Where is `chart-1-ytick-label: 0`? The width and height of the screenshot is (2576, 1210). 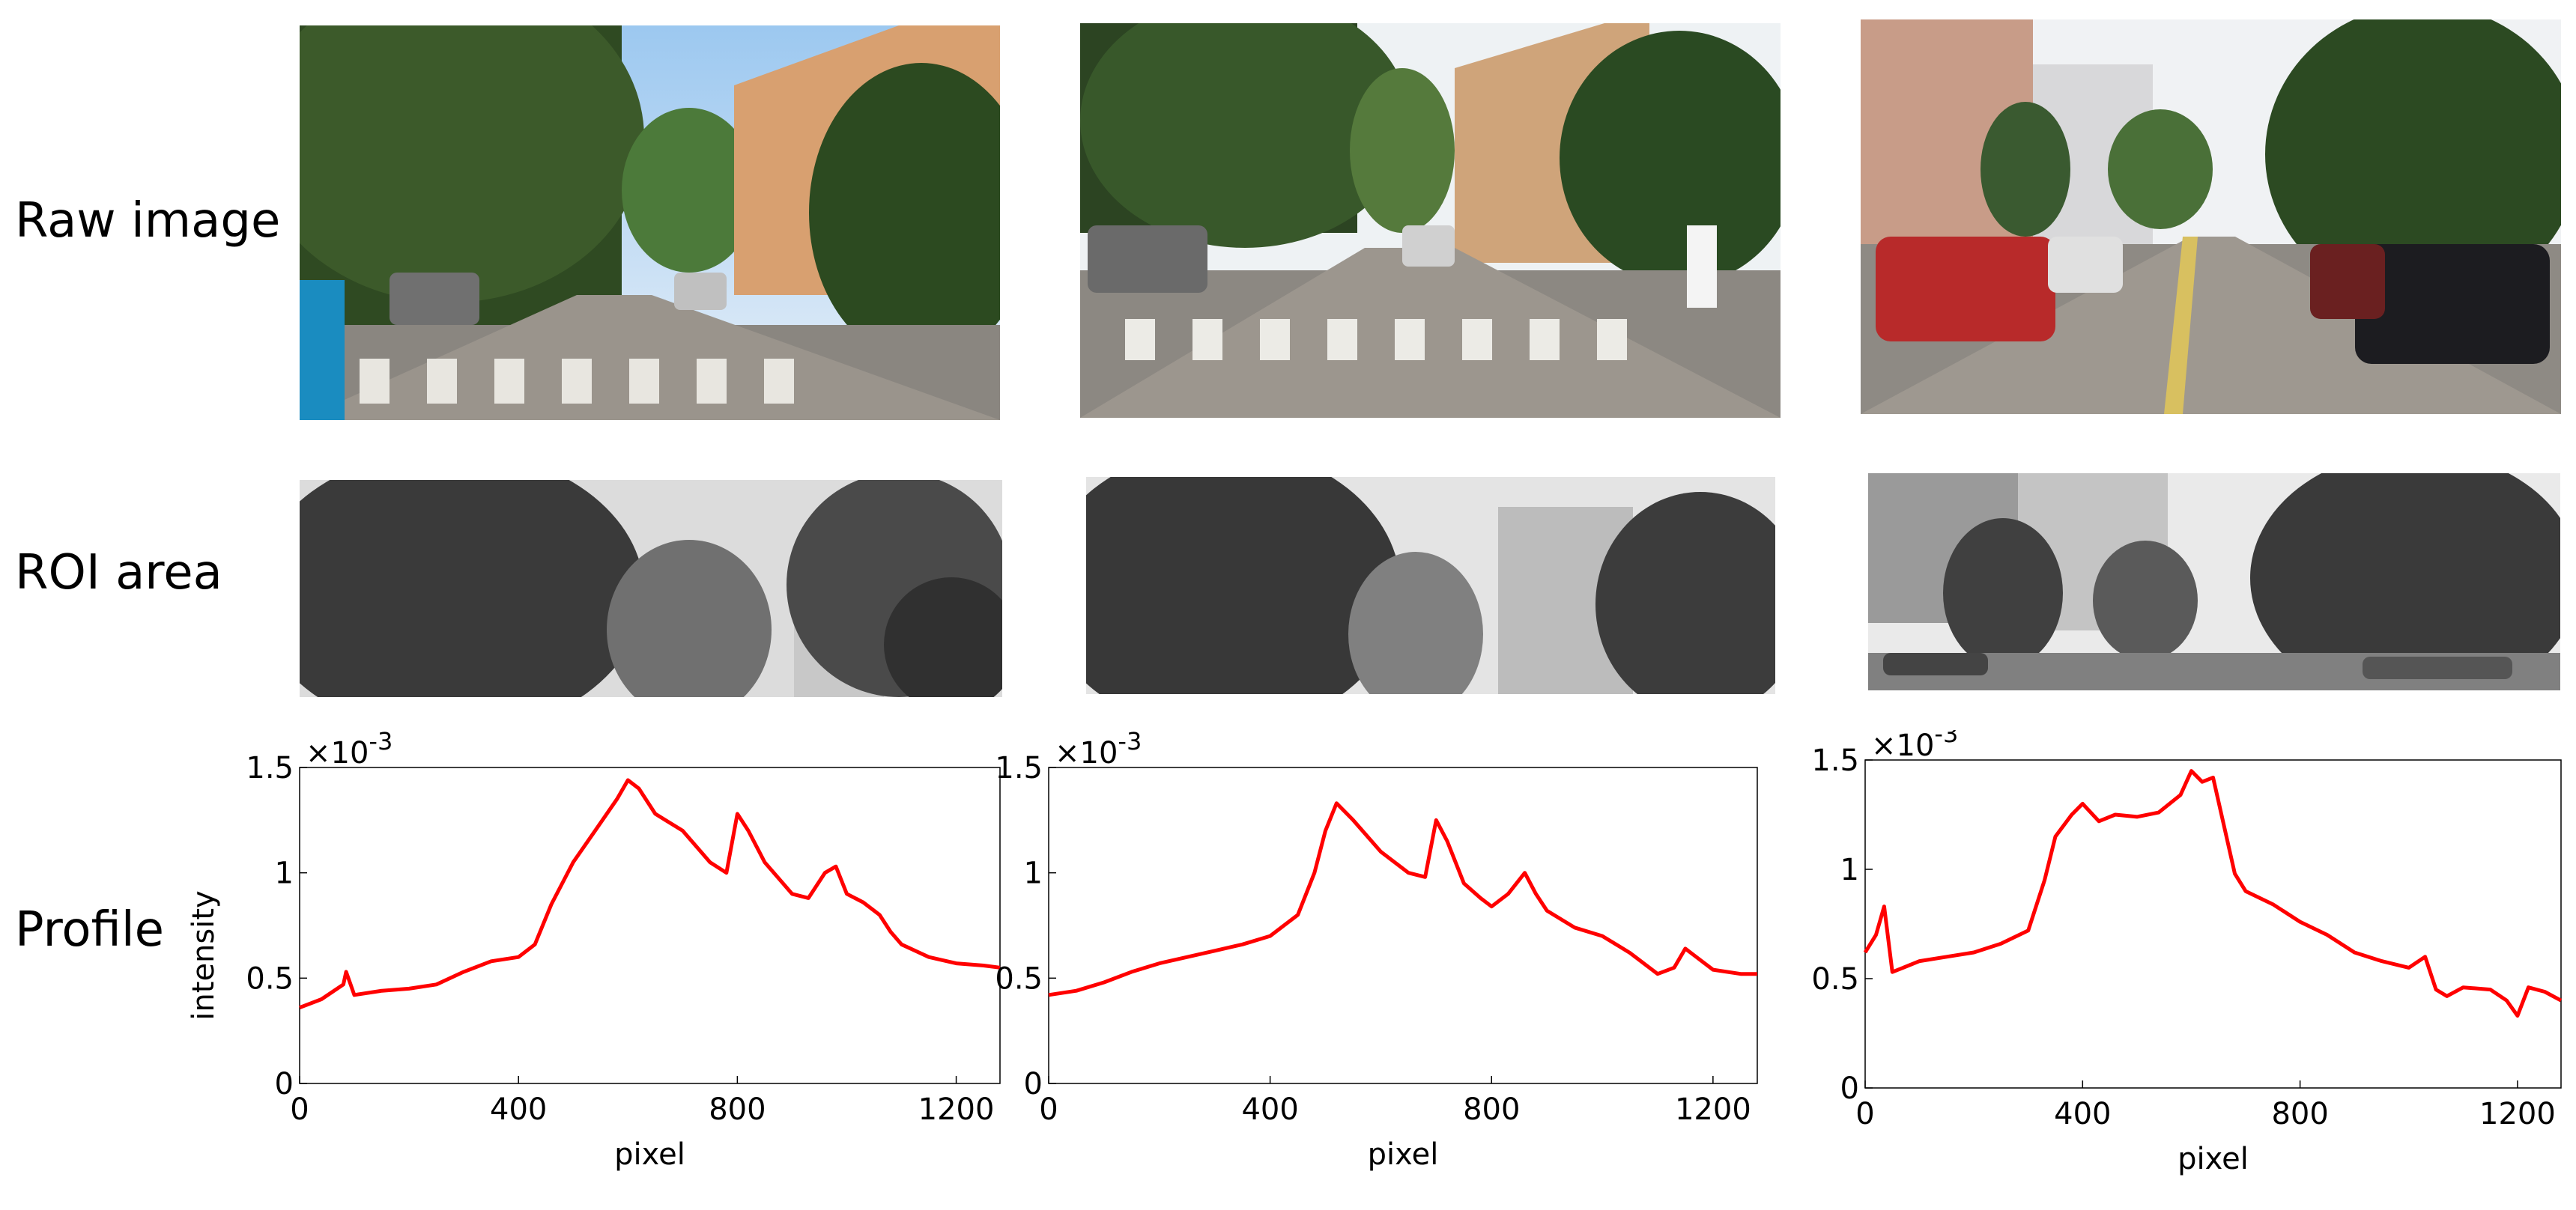
chart-1-ytick-label: 0 is located at coordinates (284, 1084).